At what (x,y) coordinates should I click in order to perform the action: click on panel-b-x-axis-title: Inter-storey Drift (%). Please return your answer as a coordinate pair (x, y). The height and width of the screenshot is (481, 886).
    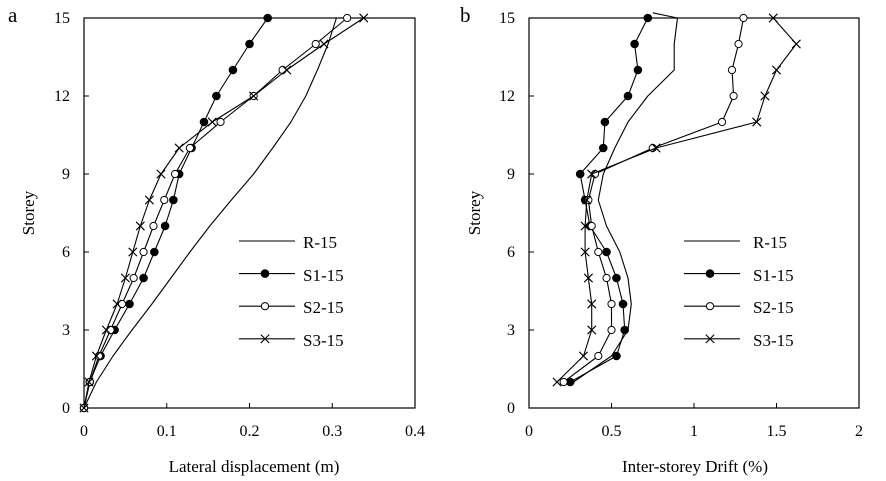
    Looking at the image, I should click on (695, 466).